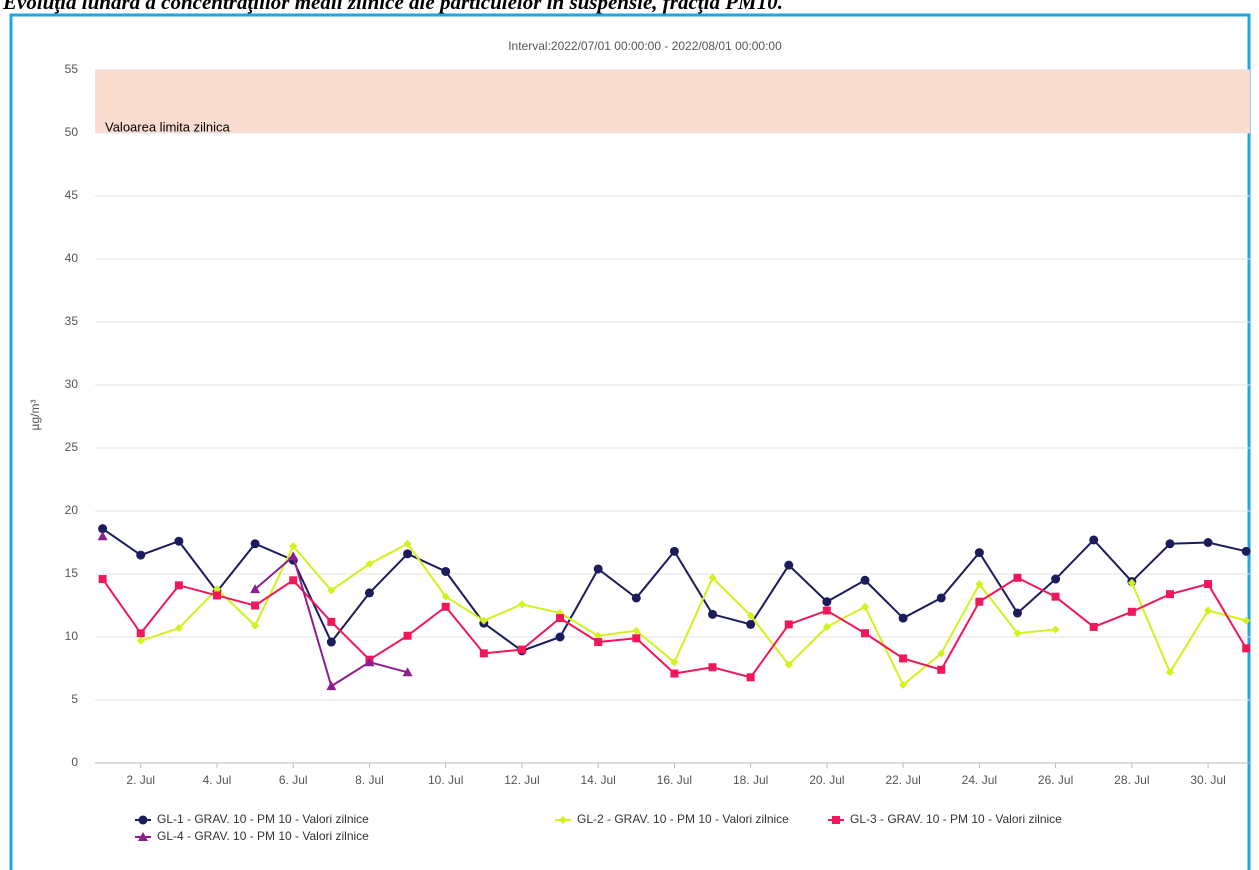 The image size is (1259, 870). I want to click on x-tick-label: 24. Jul, so click(979, 780).